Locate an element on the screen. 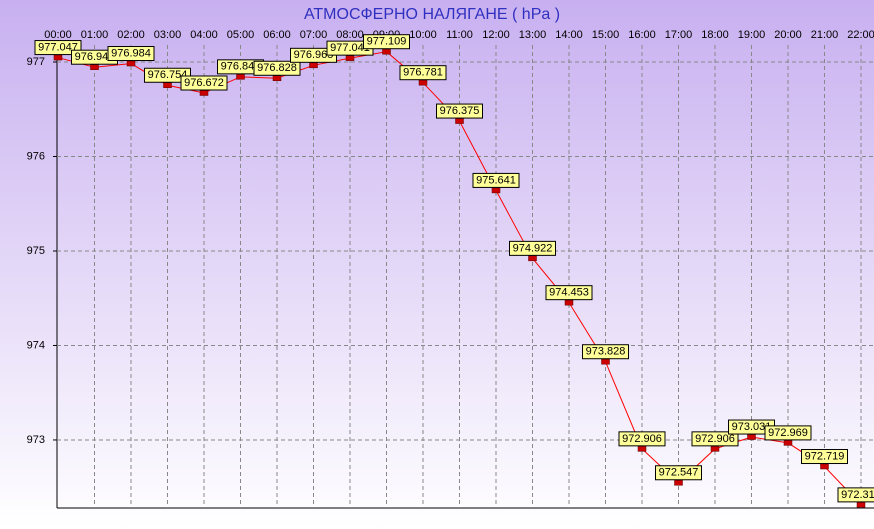 Image resolution: width=874 pixels, height=529 pixels. y-tick-label: 973 is located at coordinates (36, 440).